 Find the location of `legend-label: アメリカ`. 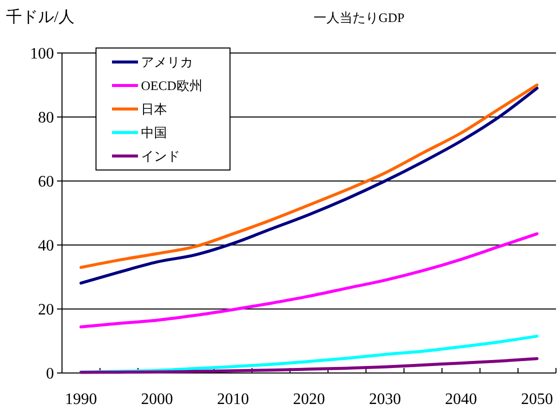

legend-label: アメリカ is located at coordinates (167, 62).